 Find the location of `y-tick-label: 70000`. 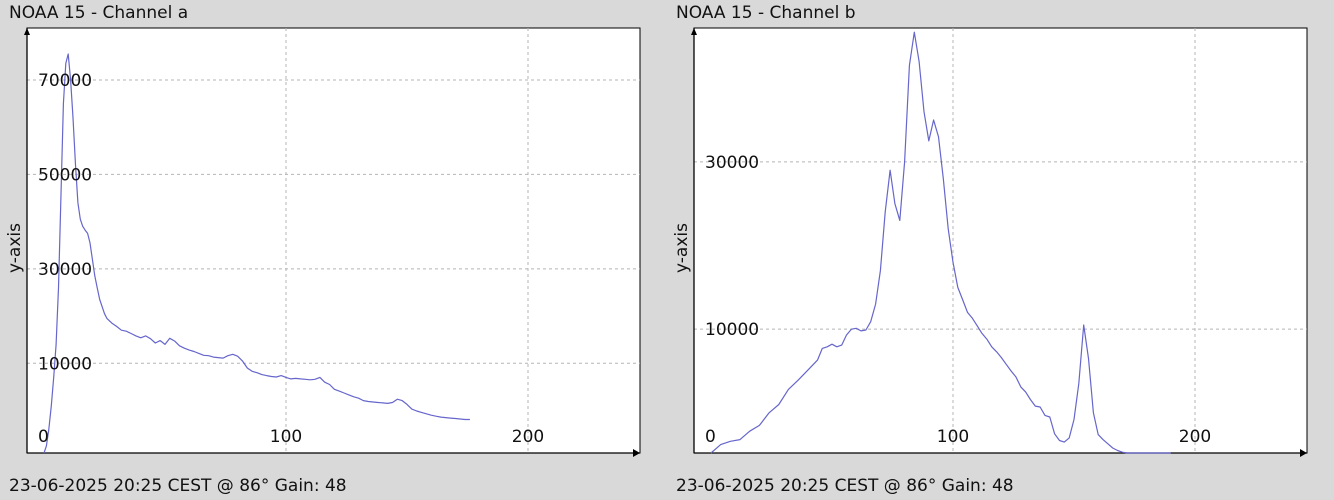

y-tick-label: 70000 is located at coordinates (65, 81).